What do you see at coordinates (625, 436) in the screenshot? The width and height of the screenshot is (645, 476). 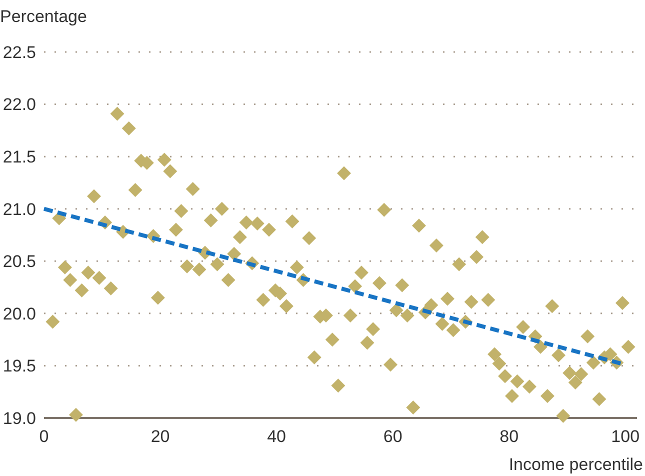 I see `x-tick-label: 100` at bounding box center [625, 436].